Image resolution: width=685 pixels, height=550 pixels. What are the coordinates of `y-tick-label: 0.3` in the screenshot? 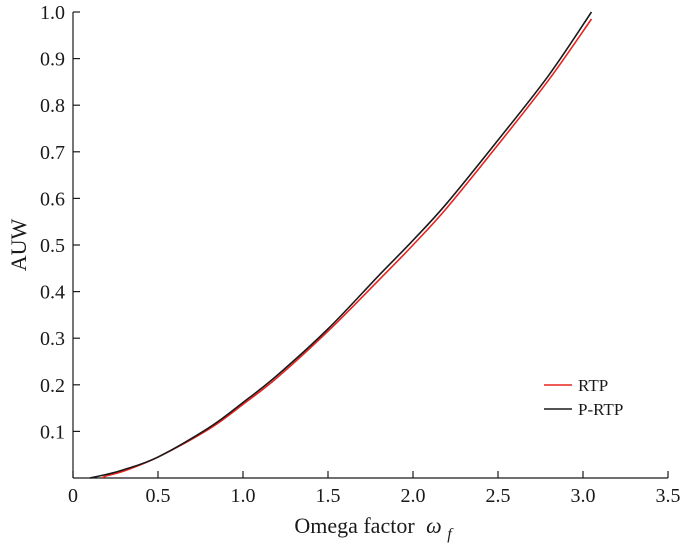 It's located at (52, 339).